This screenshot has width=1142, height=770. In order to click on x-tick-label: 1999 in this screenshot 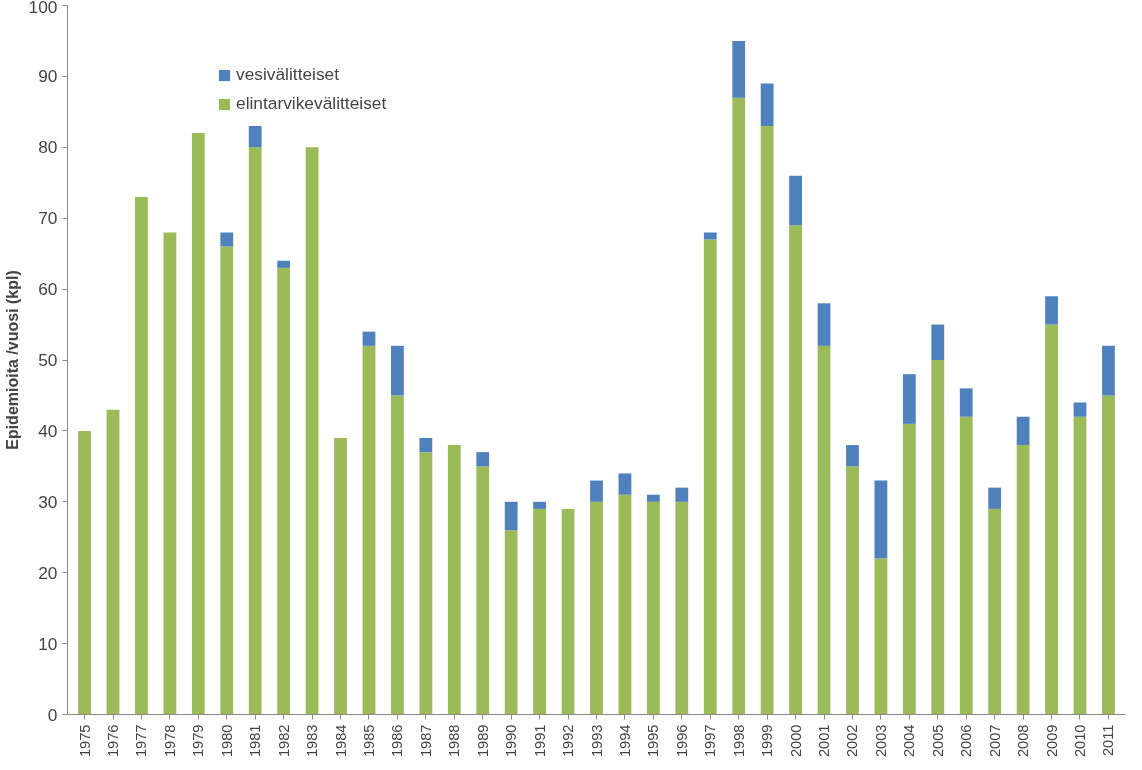, I will do `click(767, 741)`.